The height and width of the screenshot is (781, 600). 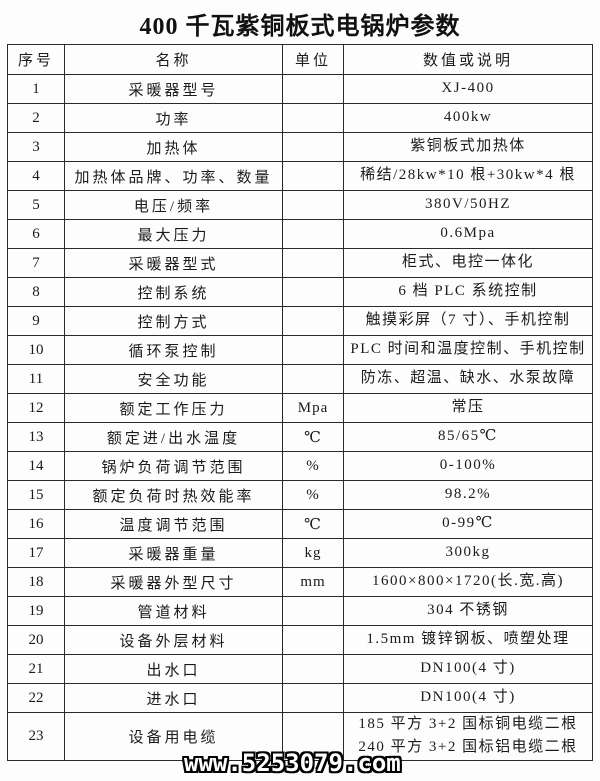 I want to click on row-name-cell: 控制方式, so click(x=173, y=321).